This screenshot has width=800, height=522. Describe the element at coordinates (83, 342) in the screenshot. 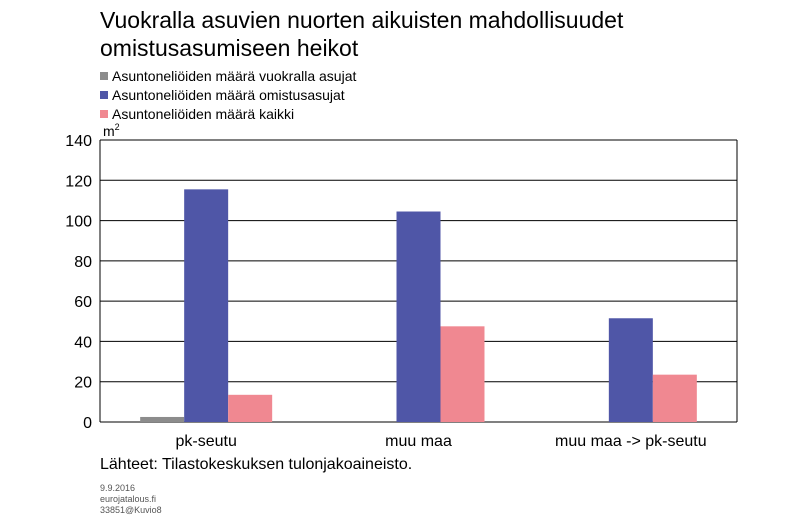

I see `y-tick-label: 40` at that location.